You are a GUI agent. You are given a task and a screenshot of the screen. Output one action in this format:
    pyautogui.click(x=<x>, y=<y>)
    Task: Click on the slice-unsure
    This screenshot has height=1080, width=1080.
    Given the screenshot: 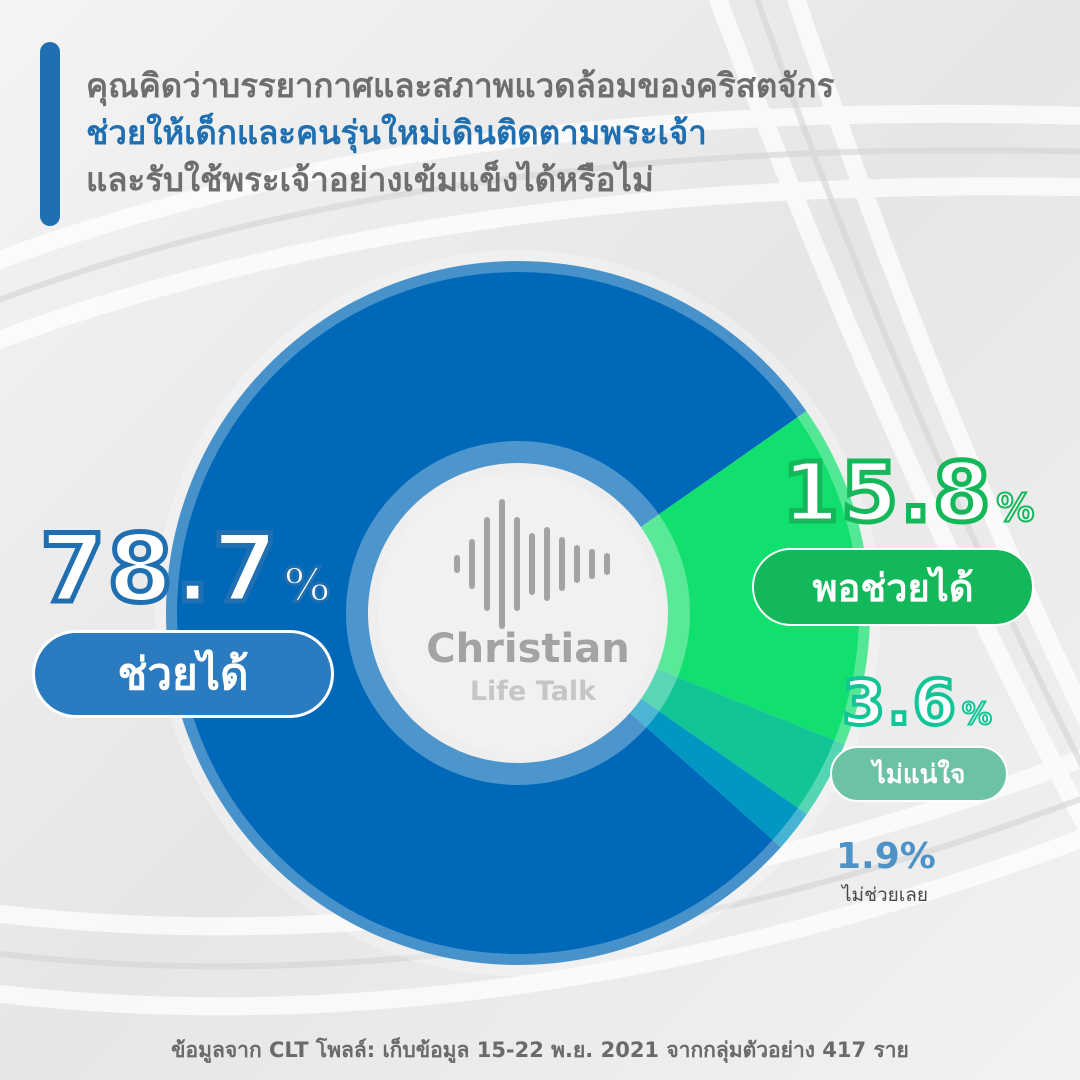 What is the action you would take?
    pyautogui.click(x=743, y=741)
    